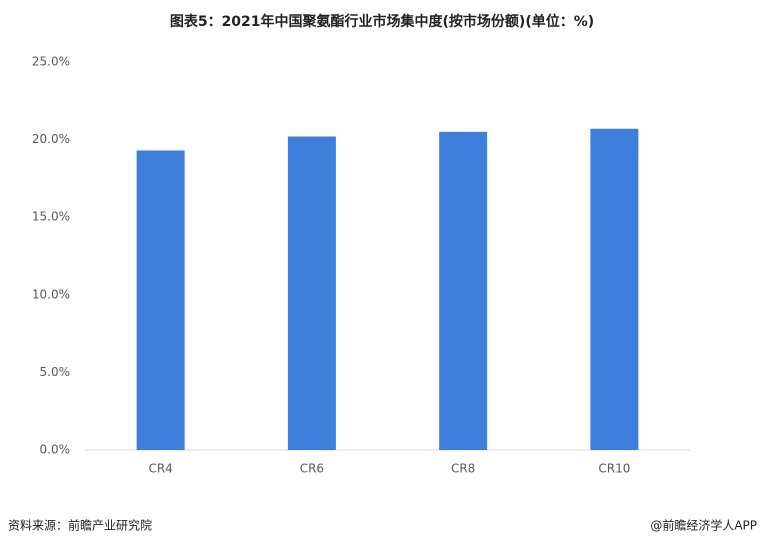 Image resolution: width=765 pixels, height=546 pixels. I want to click on y-tick-label: 20.0%, so click(51, 139).